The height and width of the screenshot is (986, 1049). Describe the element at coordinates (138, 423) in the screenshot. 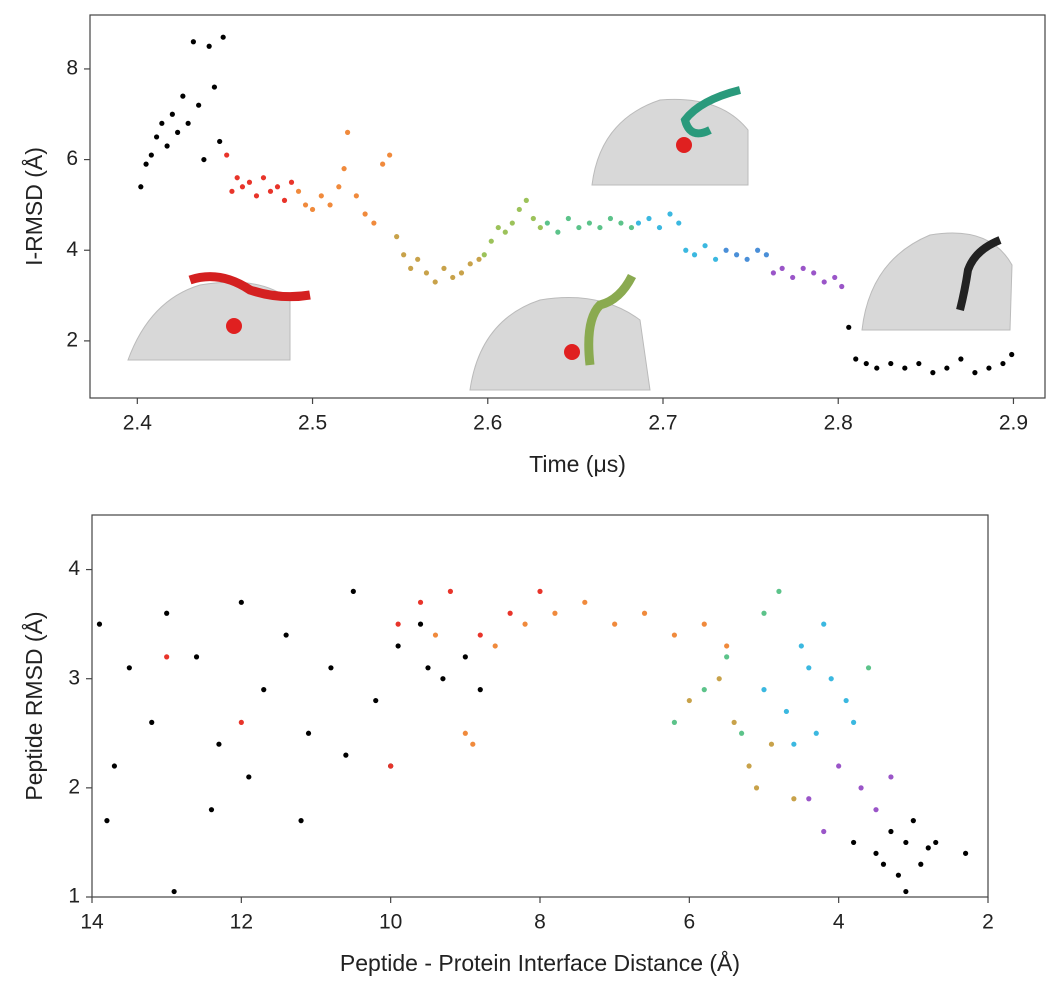

I see `x-tick-label: 2.4` at that location.